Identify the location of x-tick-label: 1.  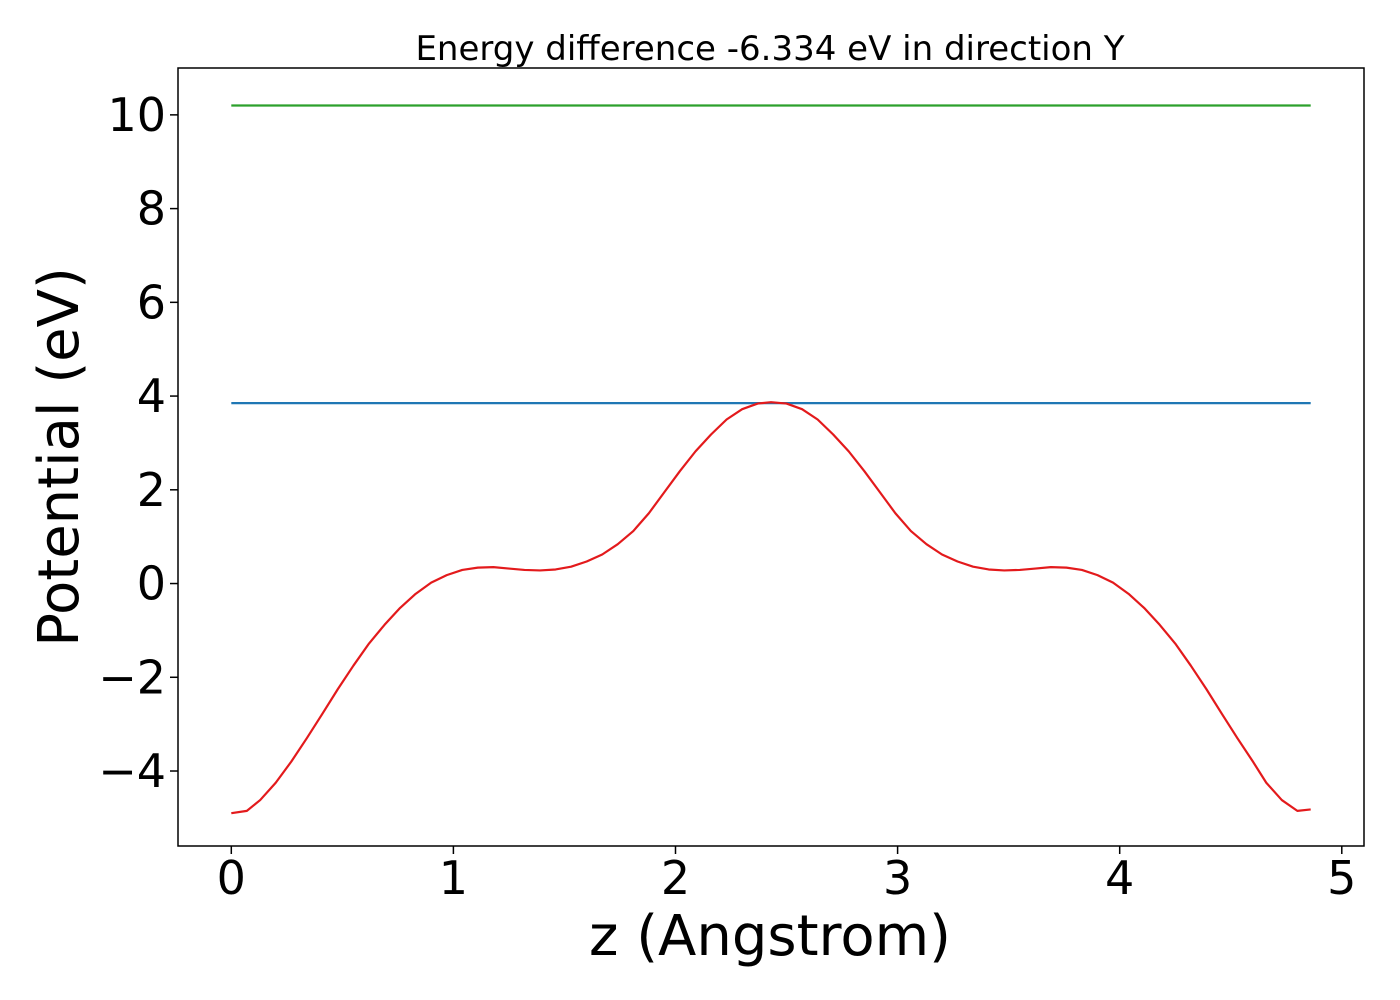
(453, 878).